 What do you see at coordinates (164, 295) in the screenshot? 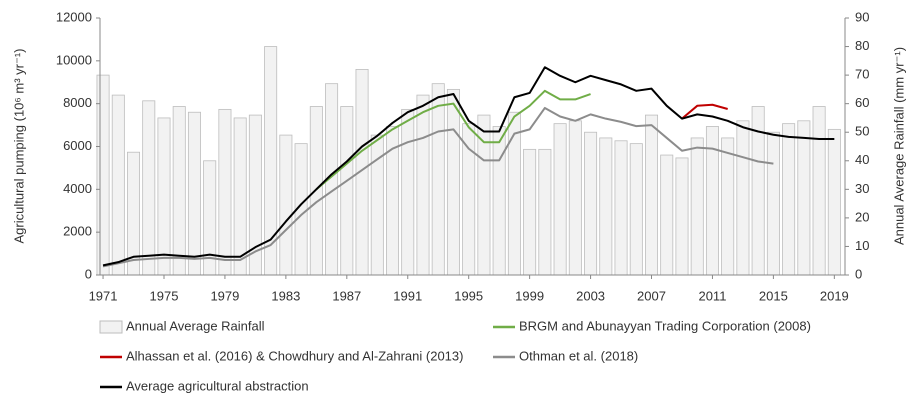
I see `x-tick-label: 1975` at bounding box center [164, 295].